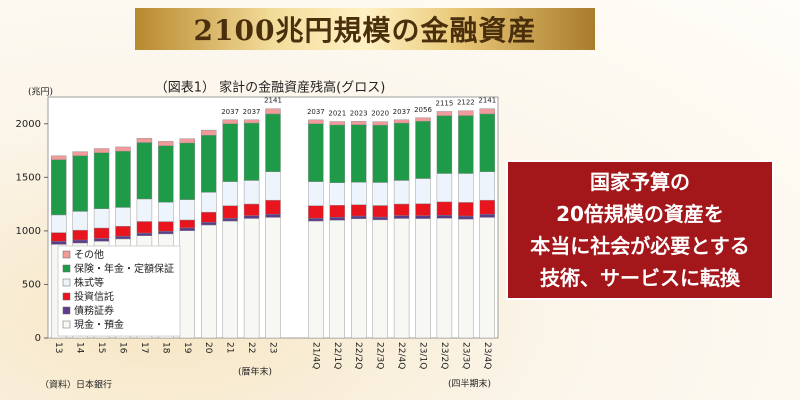  What do you see at coordinates (124, 268) in the screenshot?
I see `legend-label: 保険・年金・定額保証` at bounding box center [124, 268].